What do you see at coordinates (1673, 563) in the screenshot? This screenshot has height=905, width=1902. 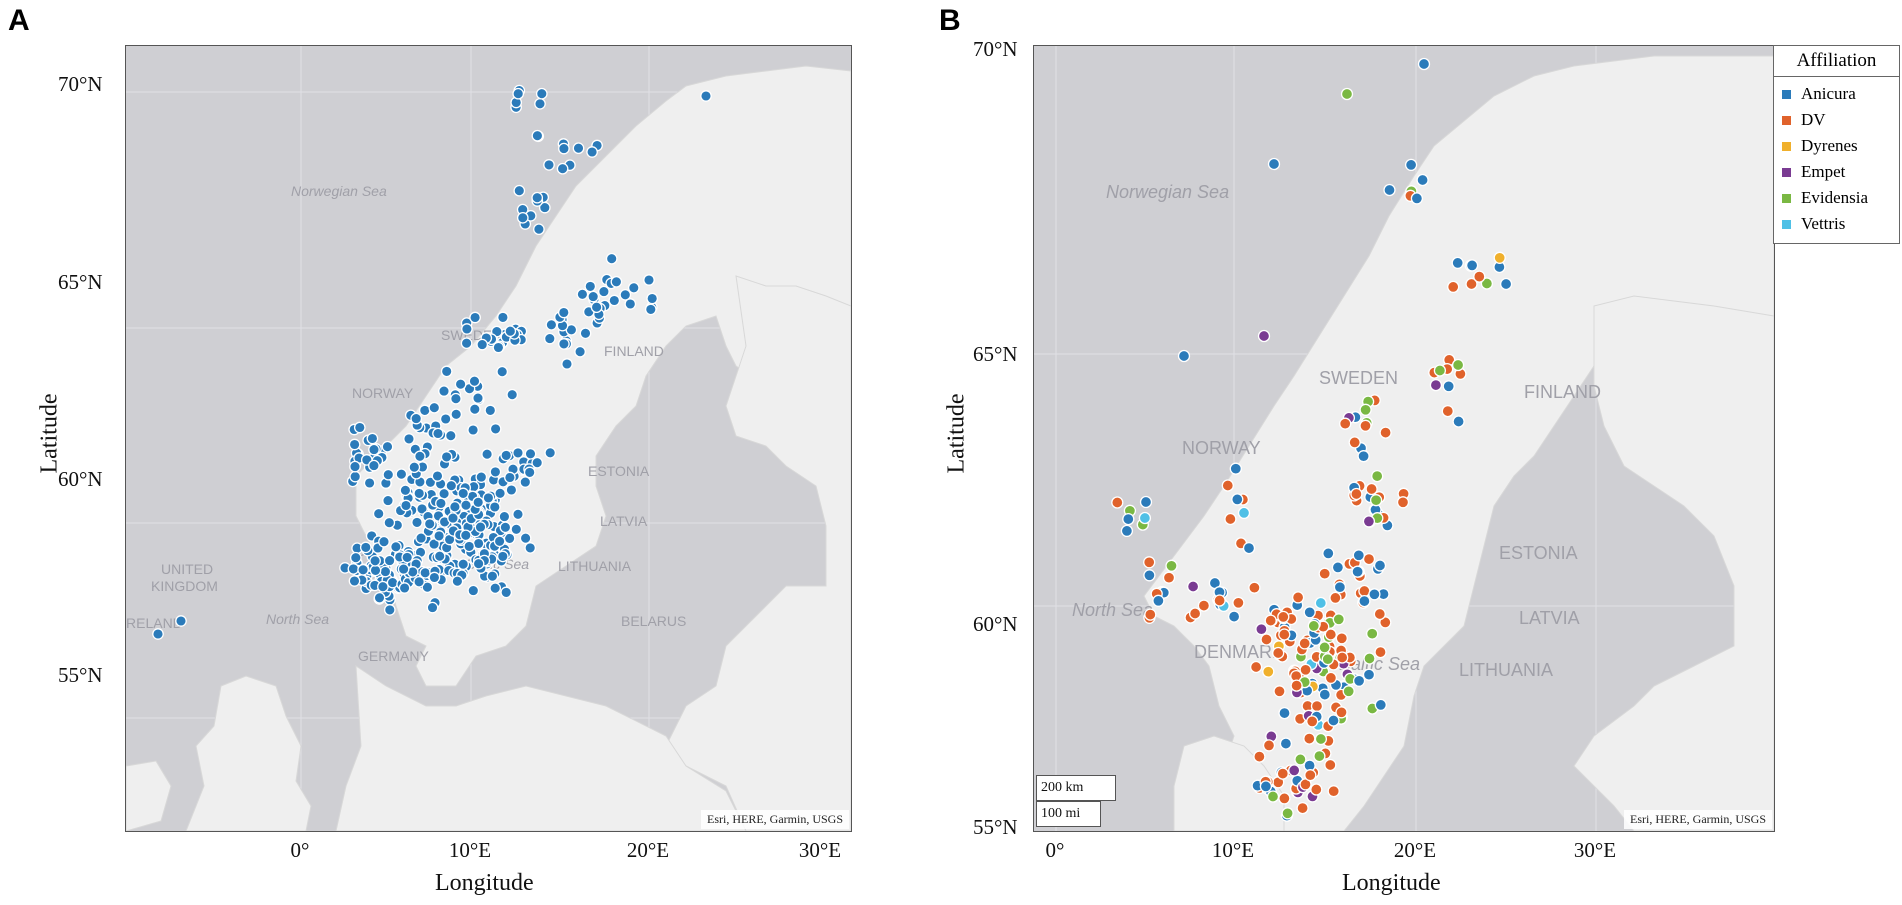 I see `land-finland` at bounding box center [1673, 563].